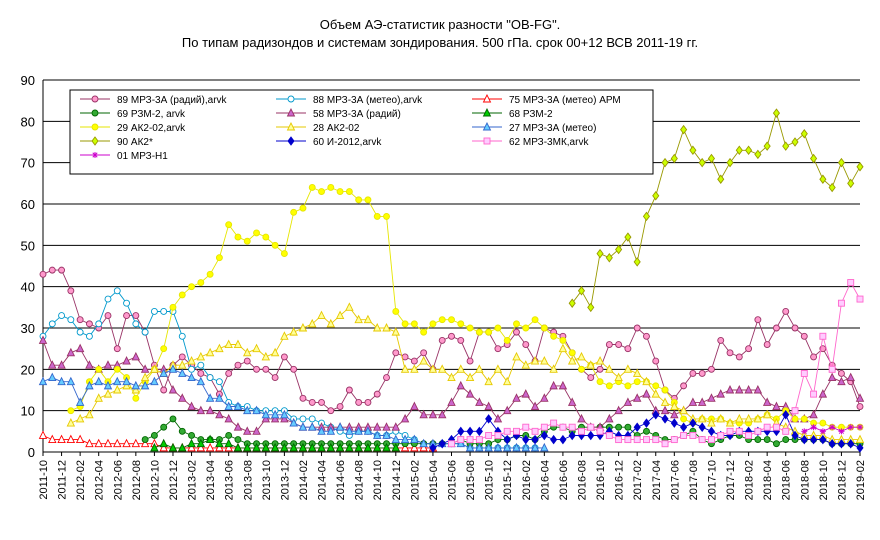 The width and height of the screenshot is (880, 540). I want to click on x-tick-label: 2015-06, so click(453, 480).